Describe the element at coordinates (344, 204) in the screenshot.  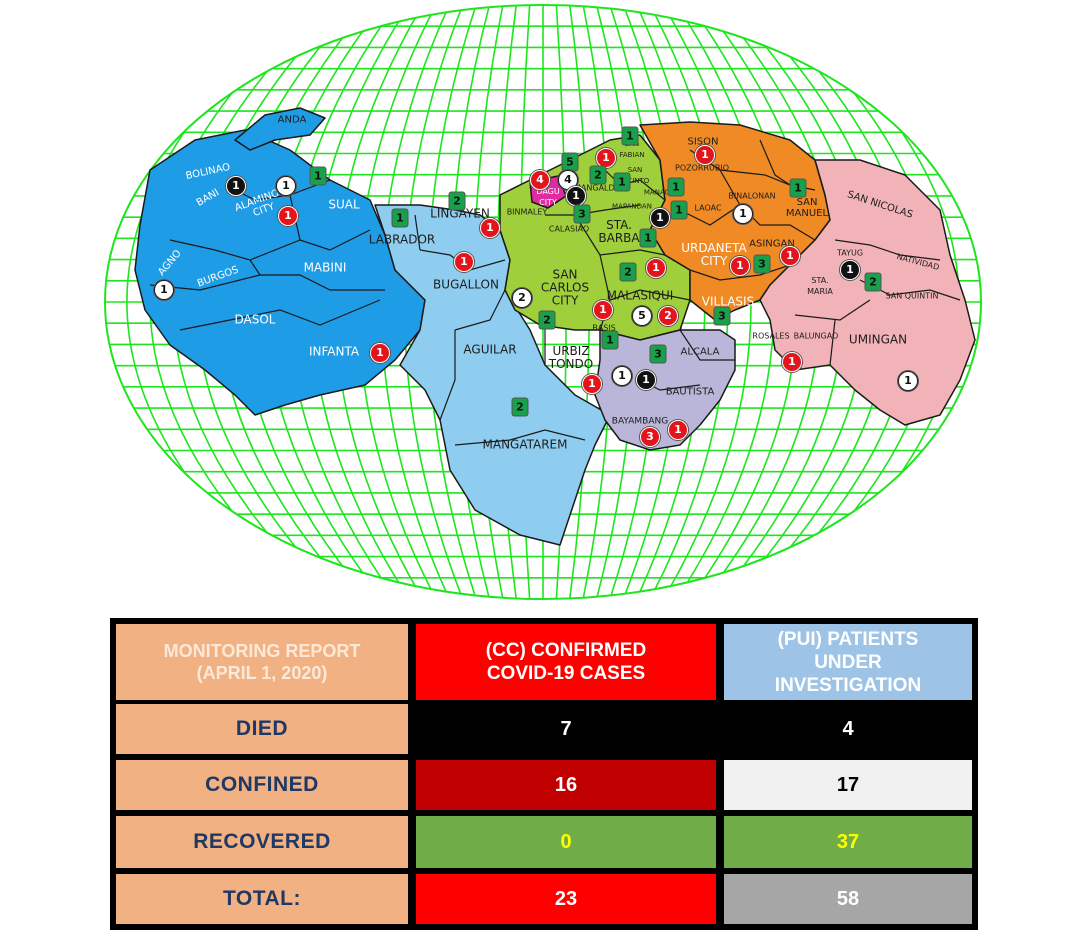
I see `town-sual: SUAL` at that location.